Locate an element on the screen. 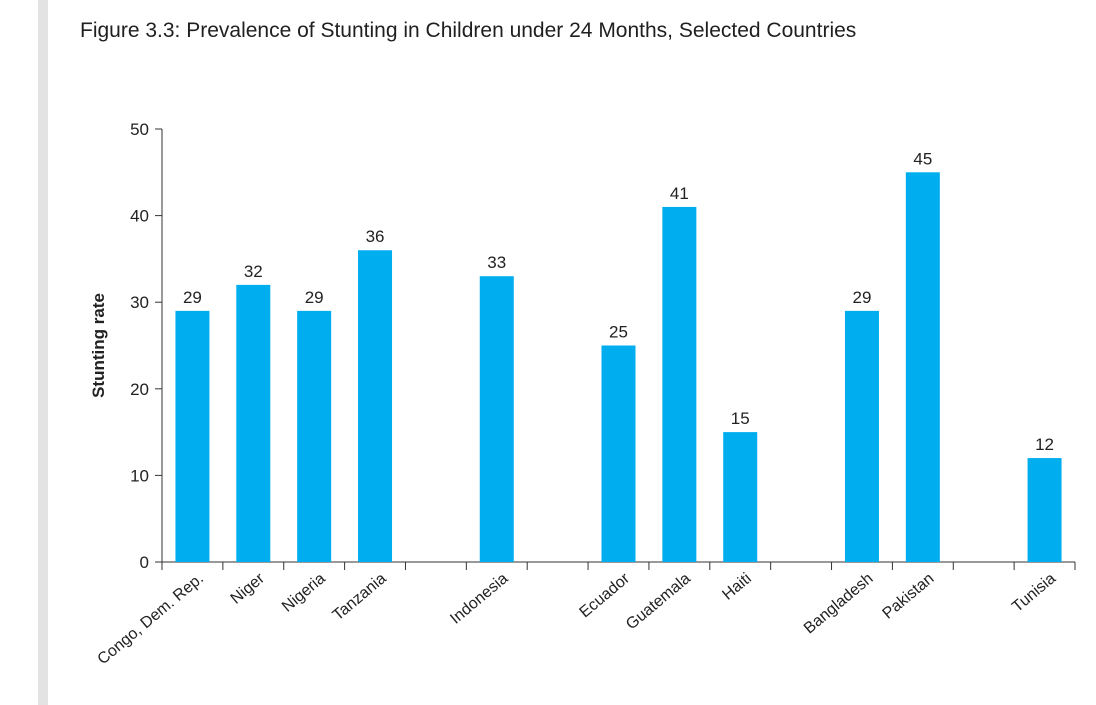  bar-value-label: 25 is located at coordinates (618, 332).